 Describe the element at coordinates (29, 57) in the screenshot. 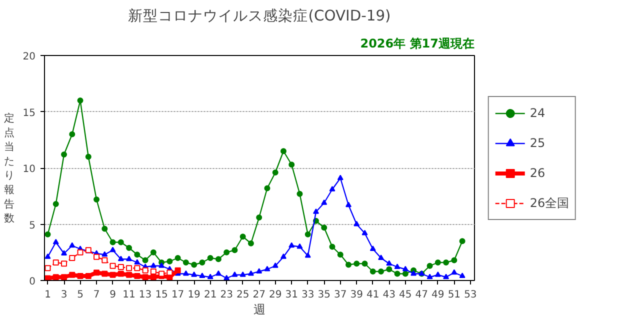

I see `y-tick-label: 20` at that location.